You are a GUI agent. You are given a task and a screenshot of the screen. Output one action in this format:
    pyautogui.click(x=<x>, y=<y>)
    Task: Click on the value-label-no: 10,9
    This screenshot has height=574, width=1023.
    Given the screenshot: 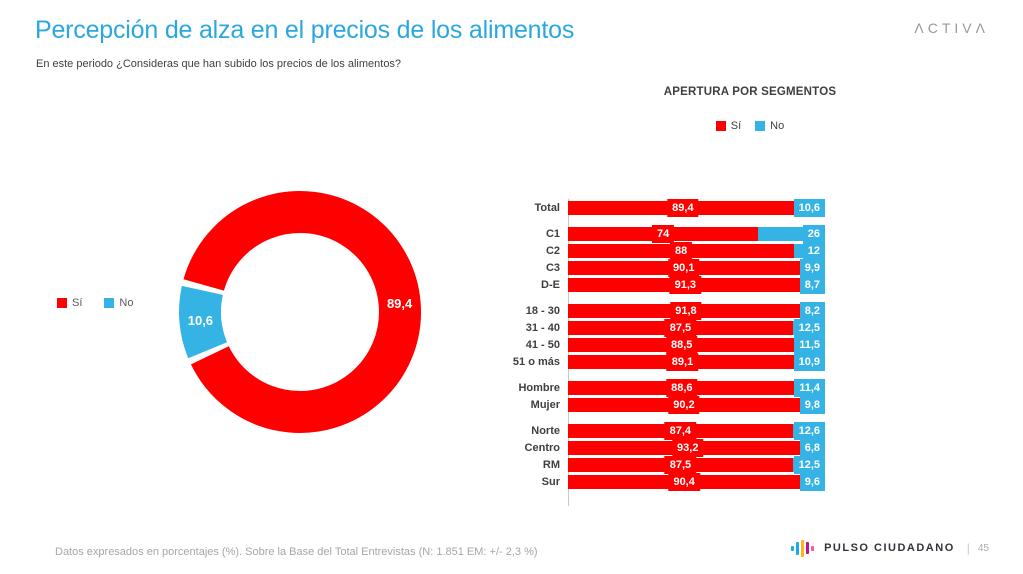 What is the action you would take?
    pyautogui.click(x=809, y=362)
    